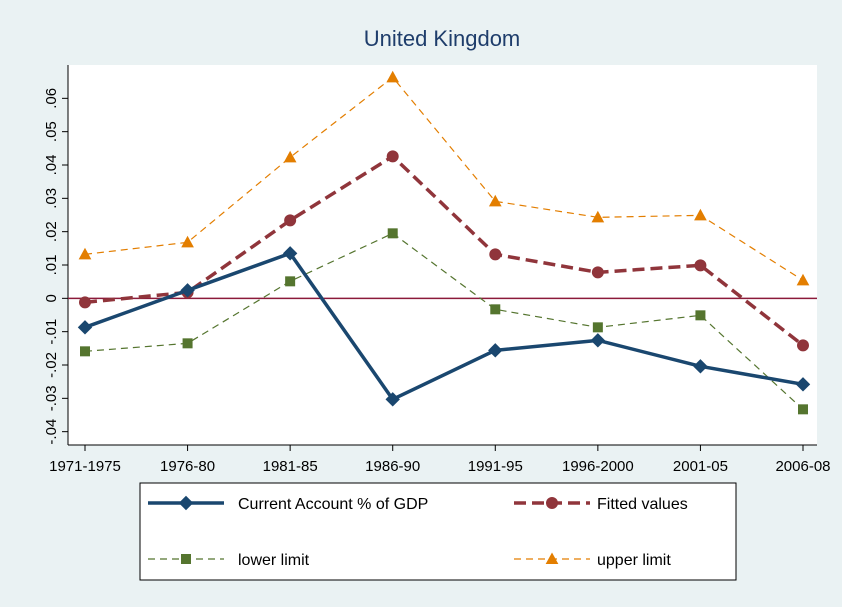 Image resolution: width=842 pixels, height=612 pixels. Describe the element at coordinates (274, 560) in the screenshot. I see `legend-label: lower limit` at that location.